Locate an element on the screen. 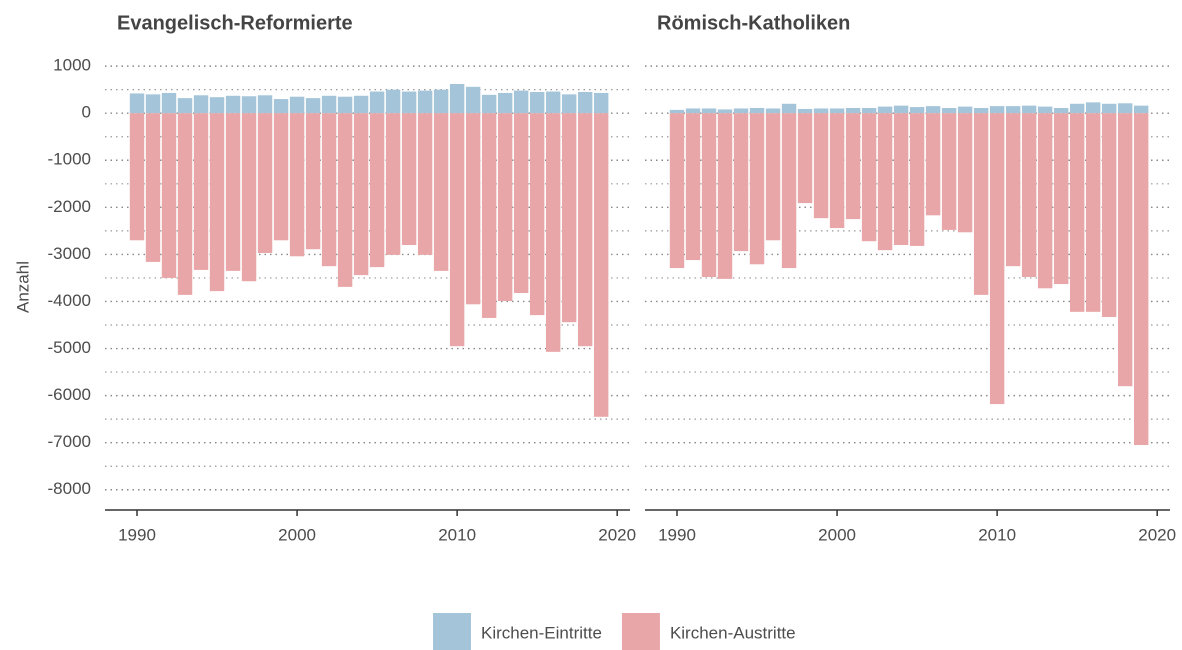  panel-title: Römisch-Katholiken is located at coordinates (753, 23).